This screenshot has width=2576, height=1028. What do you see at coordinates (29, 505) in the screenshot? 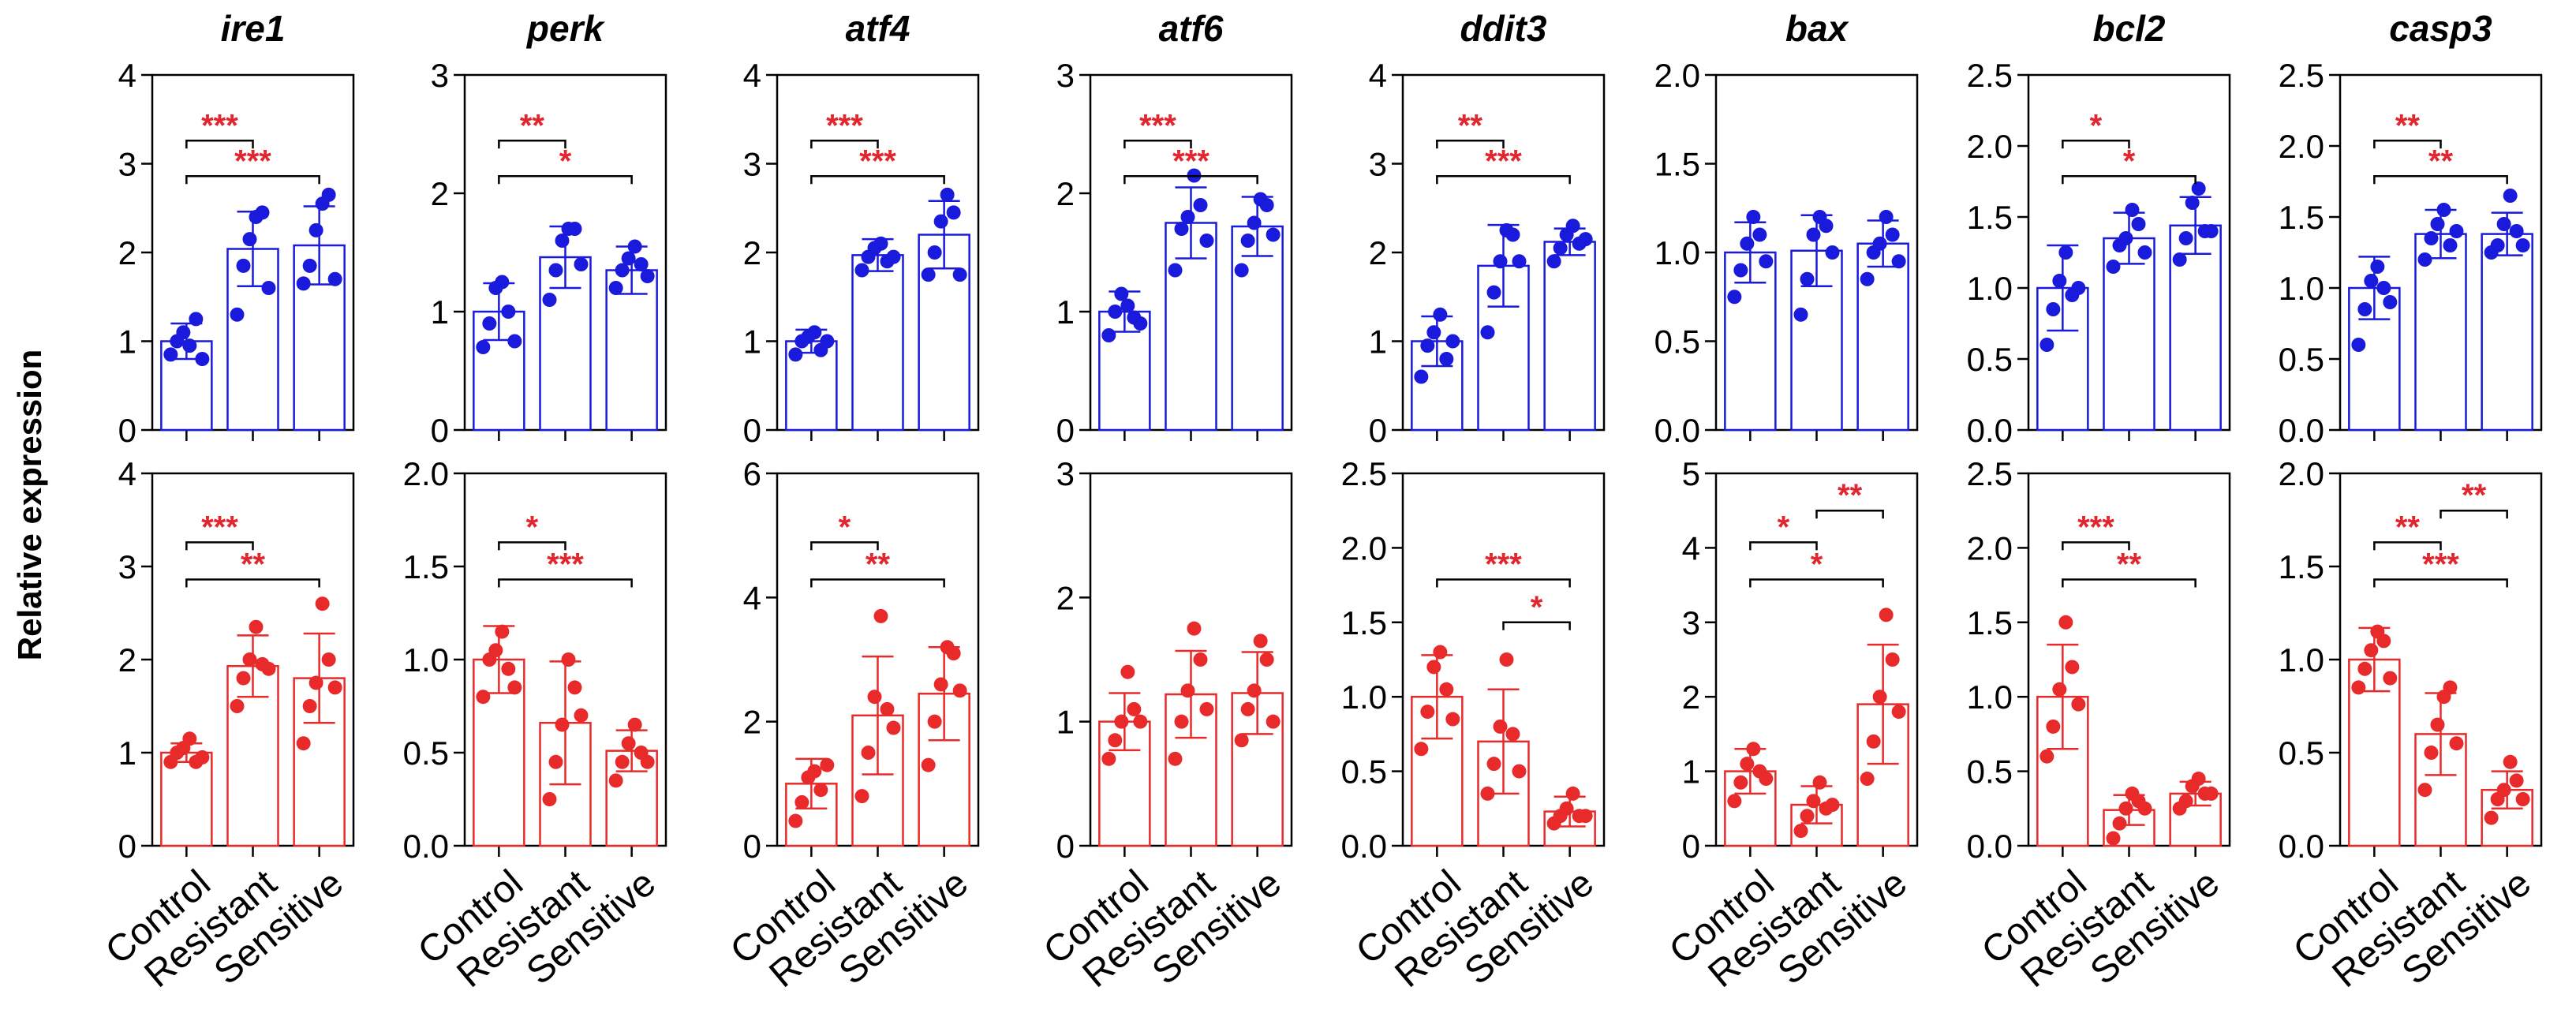
I see `y-axis-label: Relative expression` at bounding box center [29, 505].